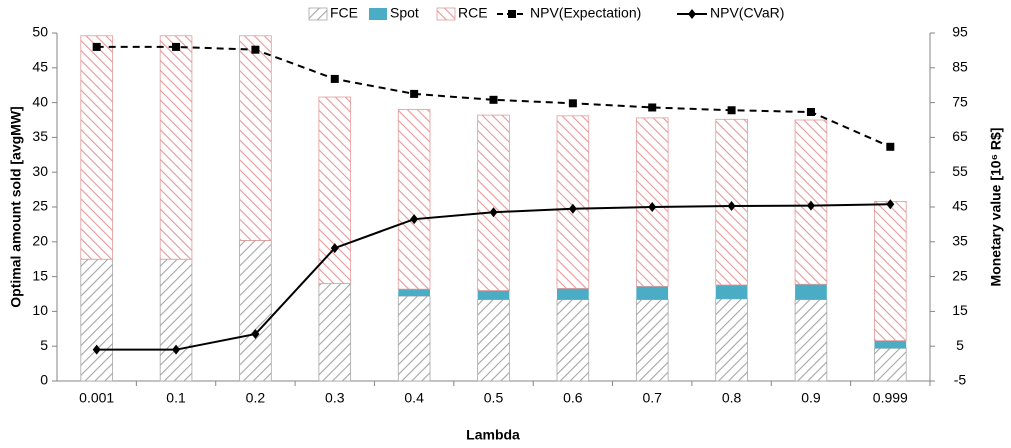 The image size is (1011, 448). Describe the element at coordinates (960, 310) in the screenshot. I see `y2-tick-label: 15` at that location.